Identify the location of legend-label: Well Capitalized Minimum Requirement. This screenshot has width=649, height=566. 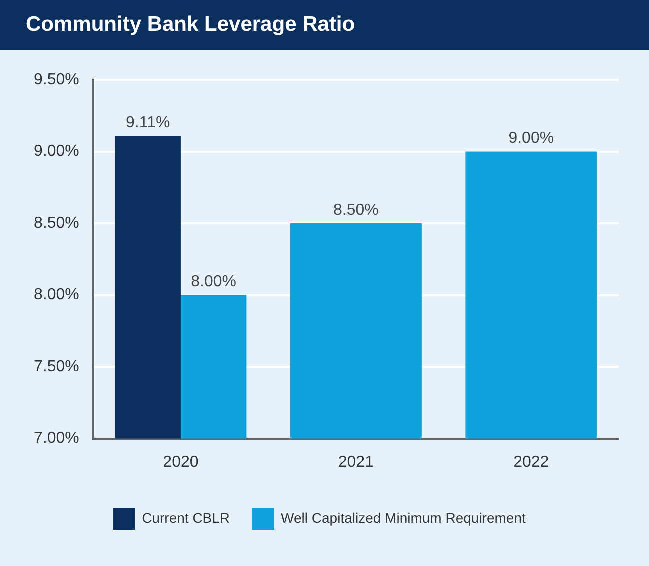
(403, 518).